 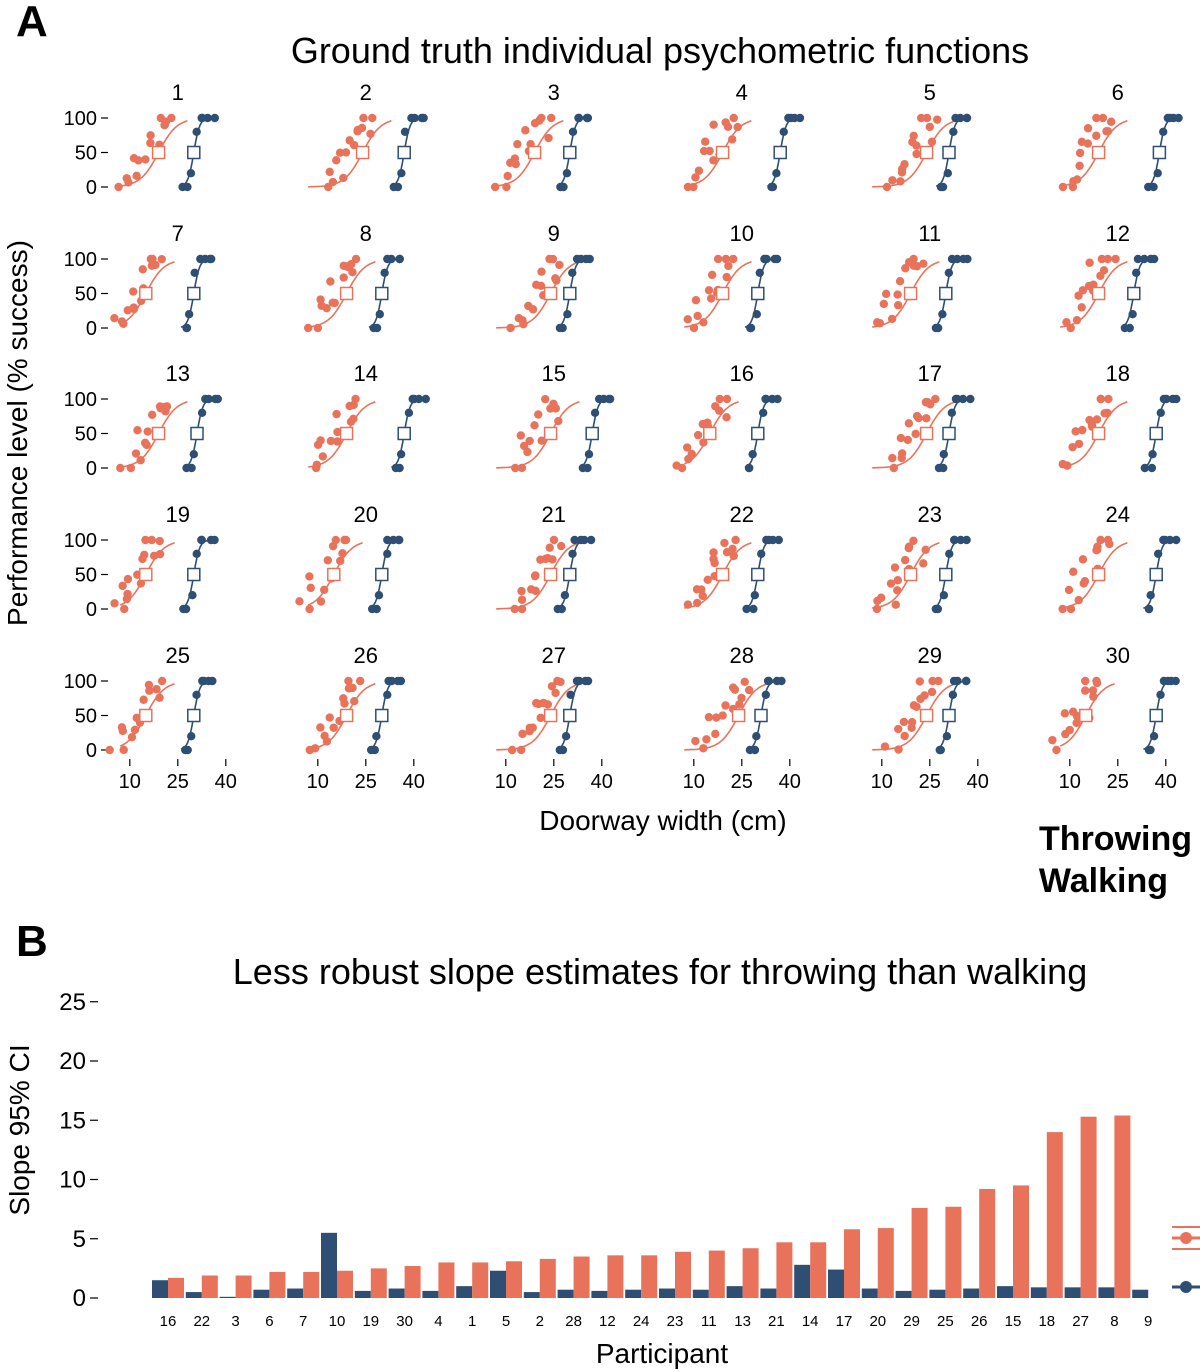 What do you see at coordinates (1119, 417) in the screenshot?
I see `subplot-18: 18` at bounding box center [1119, 417].